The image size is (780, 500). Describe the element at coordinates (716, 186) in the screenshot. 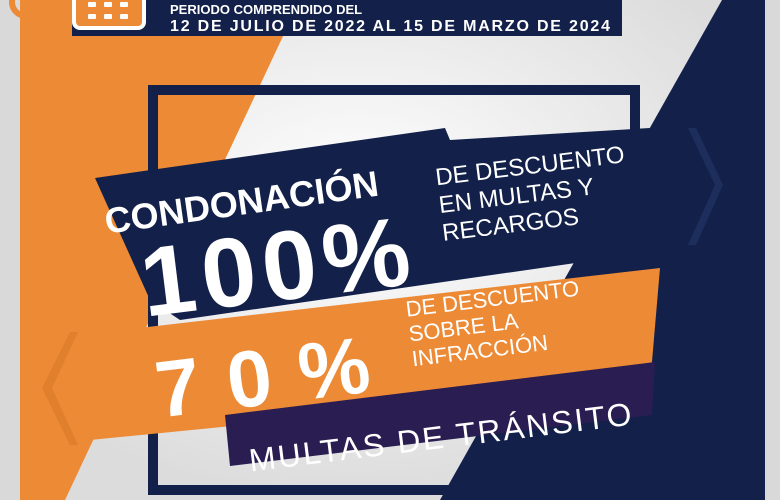

I see `chevrons-right-icon` at that location.